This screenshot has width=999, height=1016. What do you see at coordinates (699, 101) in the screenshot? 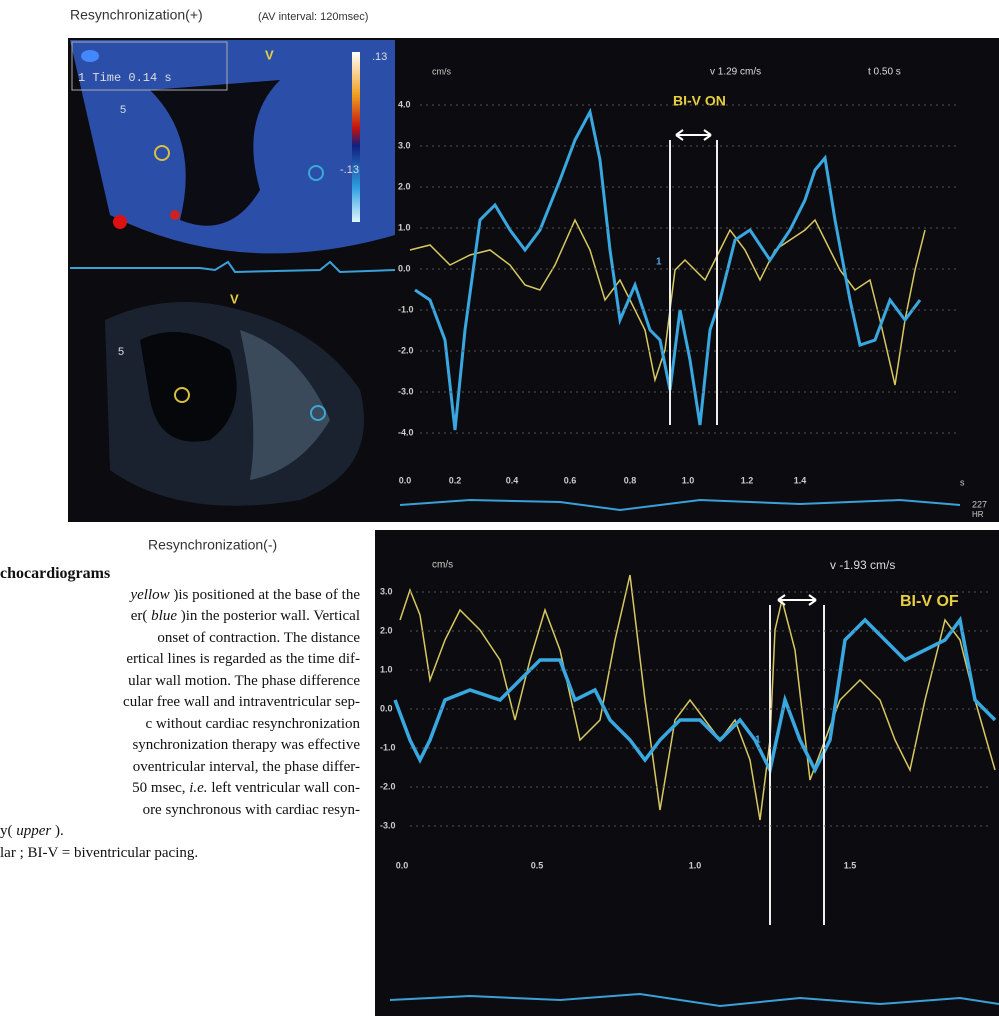
I see `mode-label: BI-V ON` at bounding box center [699, 101].